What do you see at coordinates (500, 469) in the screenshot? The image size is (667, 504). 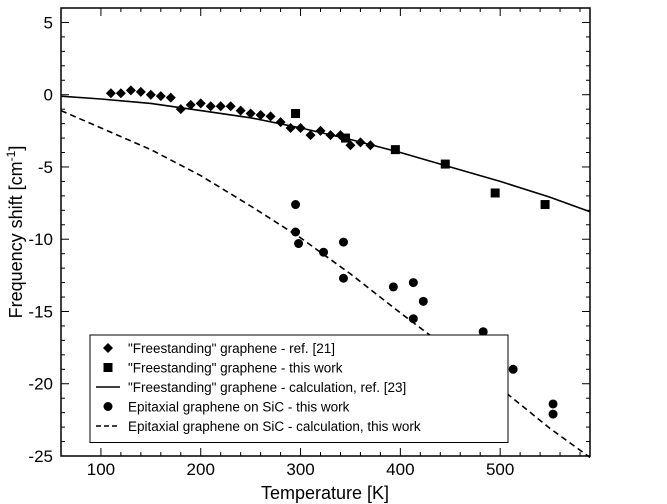 I see `x-tick-label: 500` at bounding box center [500, 469].